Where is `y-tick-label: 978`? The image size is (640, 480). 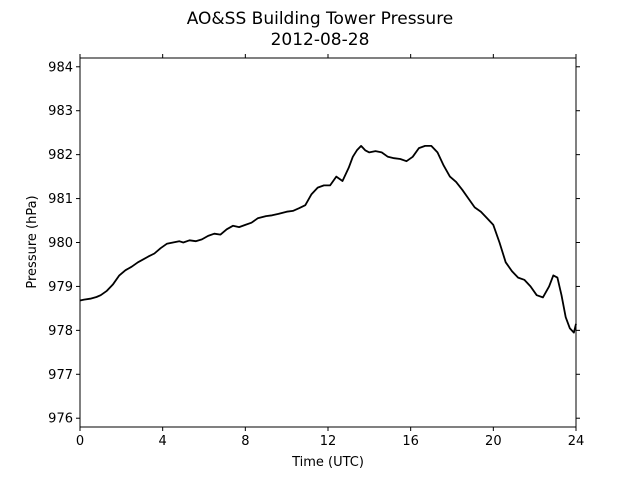
y-tick-label: 978 is located at coordinates (60, 331).